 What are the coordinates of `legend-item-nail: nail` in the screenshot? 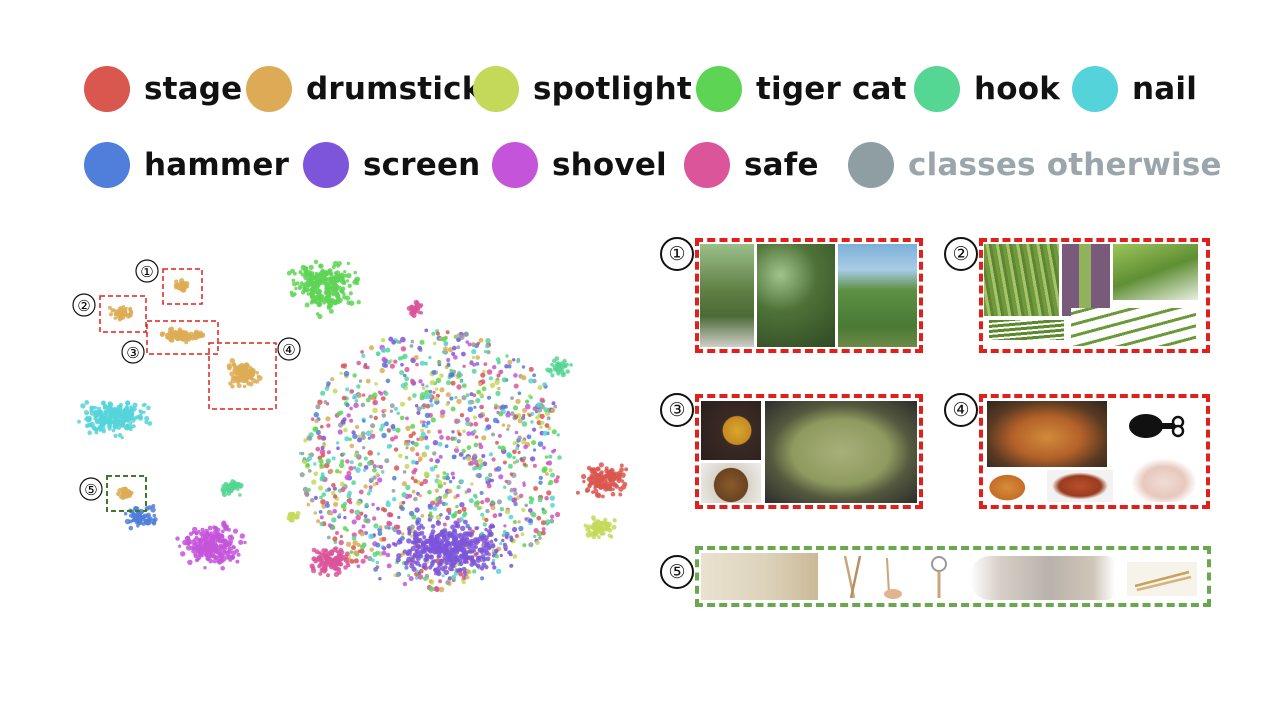 It's located at (1134, 89).